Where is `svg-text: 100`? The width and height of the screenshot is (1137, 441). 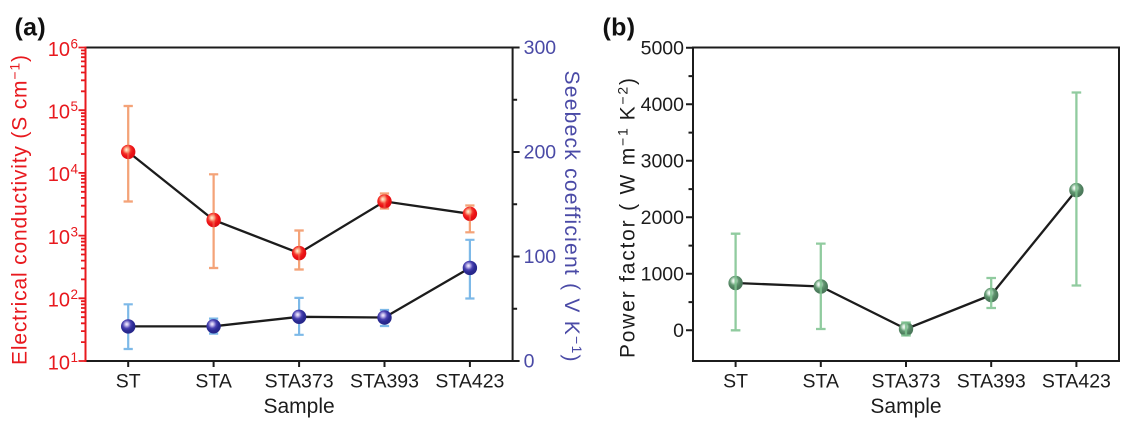 svg-text: 100 is located at coordinates (540, 257).